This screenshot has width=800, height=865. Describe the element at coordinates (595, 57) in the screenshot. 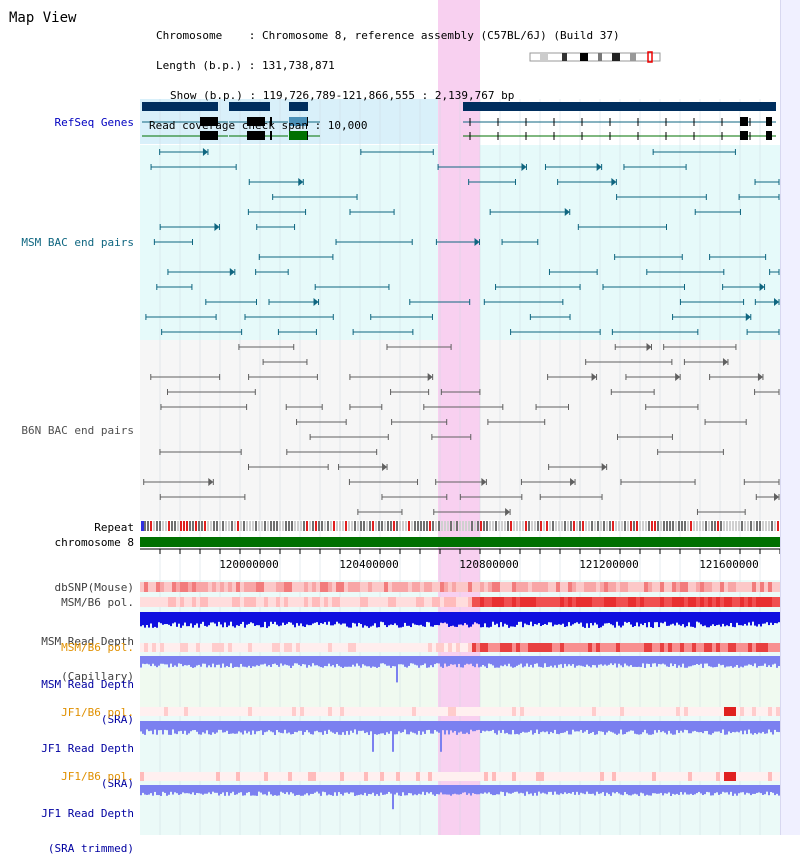

I see `chromosome-ideogram` at that location.